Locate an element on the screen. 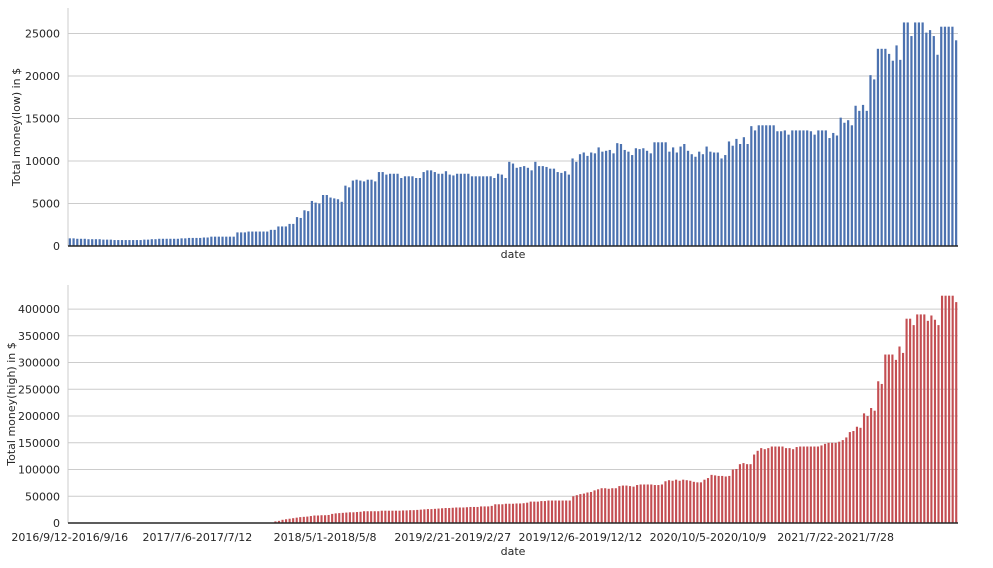 Image resolution: width=993 pixels, height=568 pixels. y-tick-label: 25000 is located at coordinates (42, 34).